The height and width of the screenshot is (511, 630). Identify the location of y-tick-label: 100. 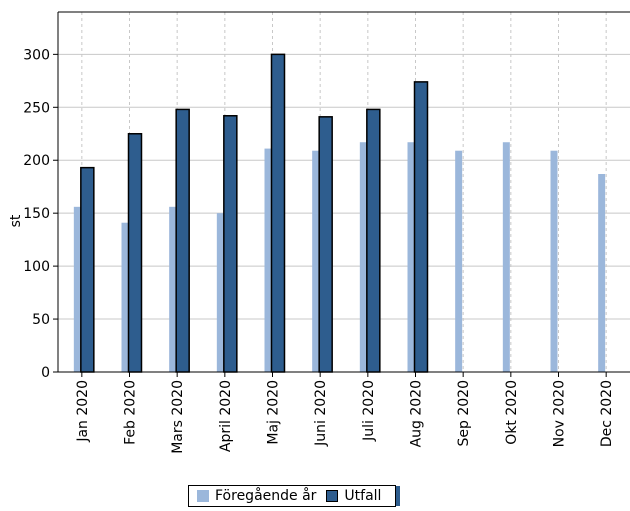
(36, 267).